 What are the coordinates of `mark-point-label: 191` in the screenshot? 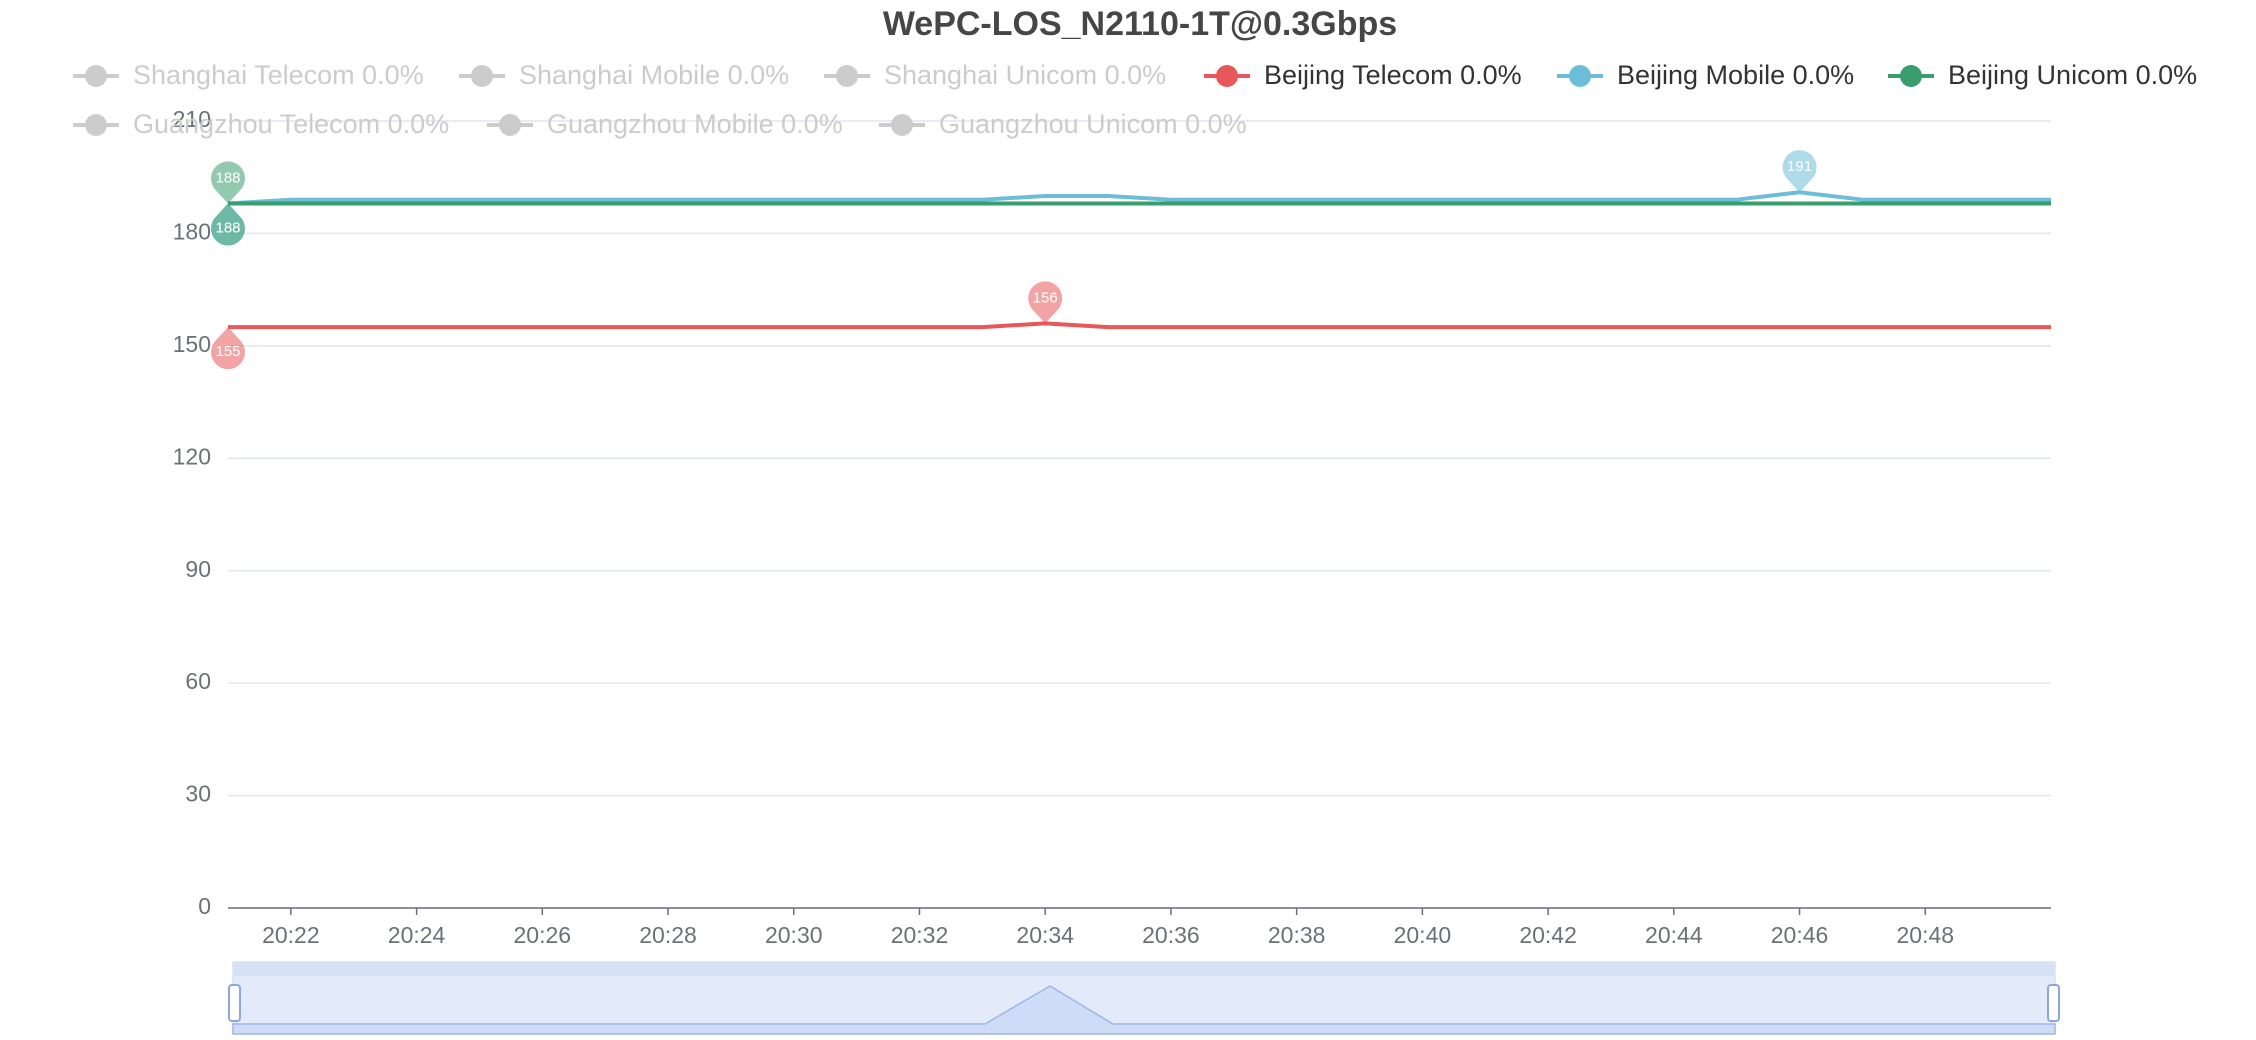 It's located at (1799, 166).